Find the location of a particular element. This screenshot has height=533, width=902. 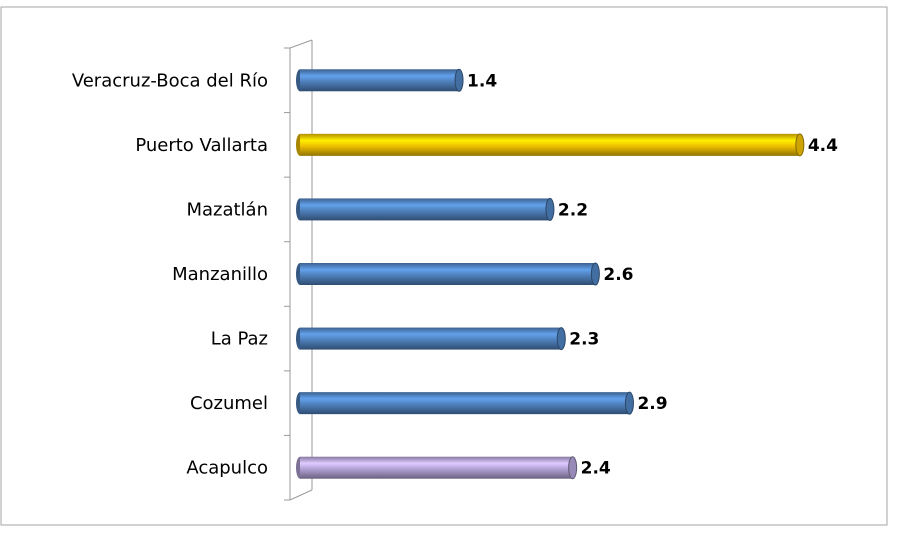

value-label: 2.6 is located at coordinates (618, 275).